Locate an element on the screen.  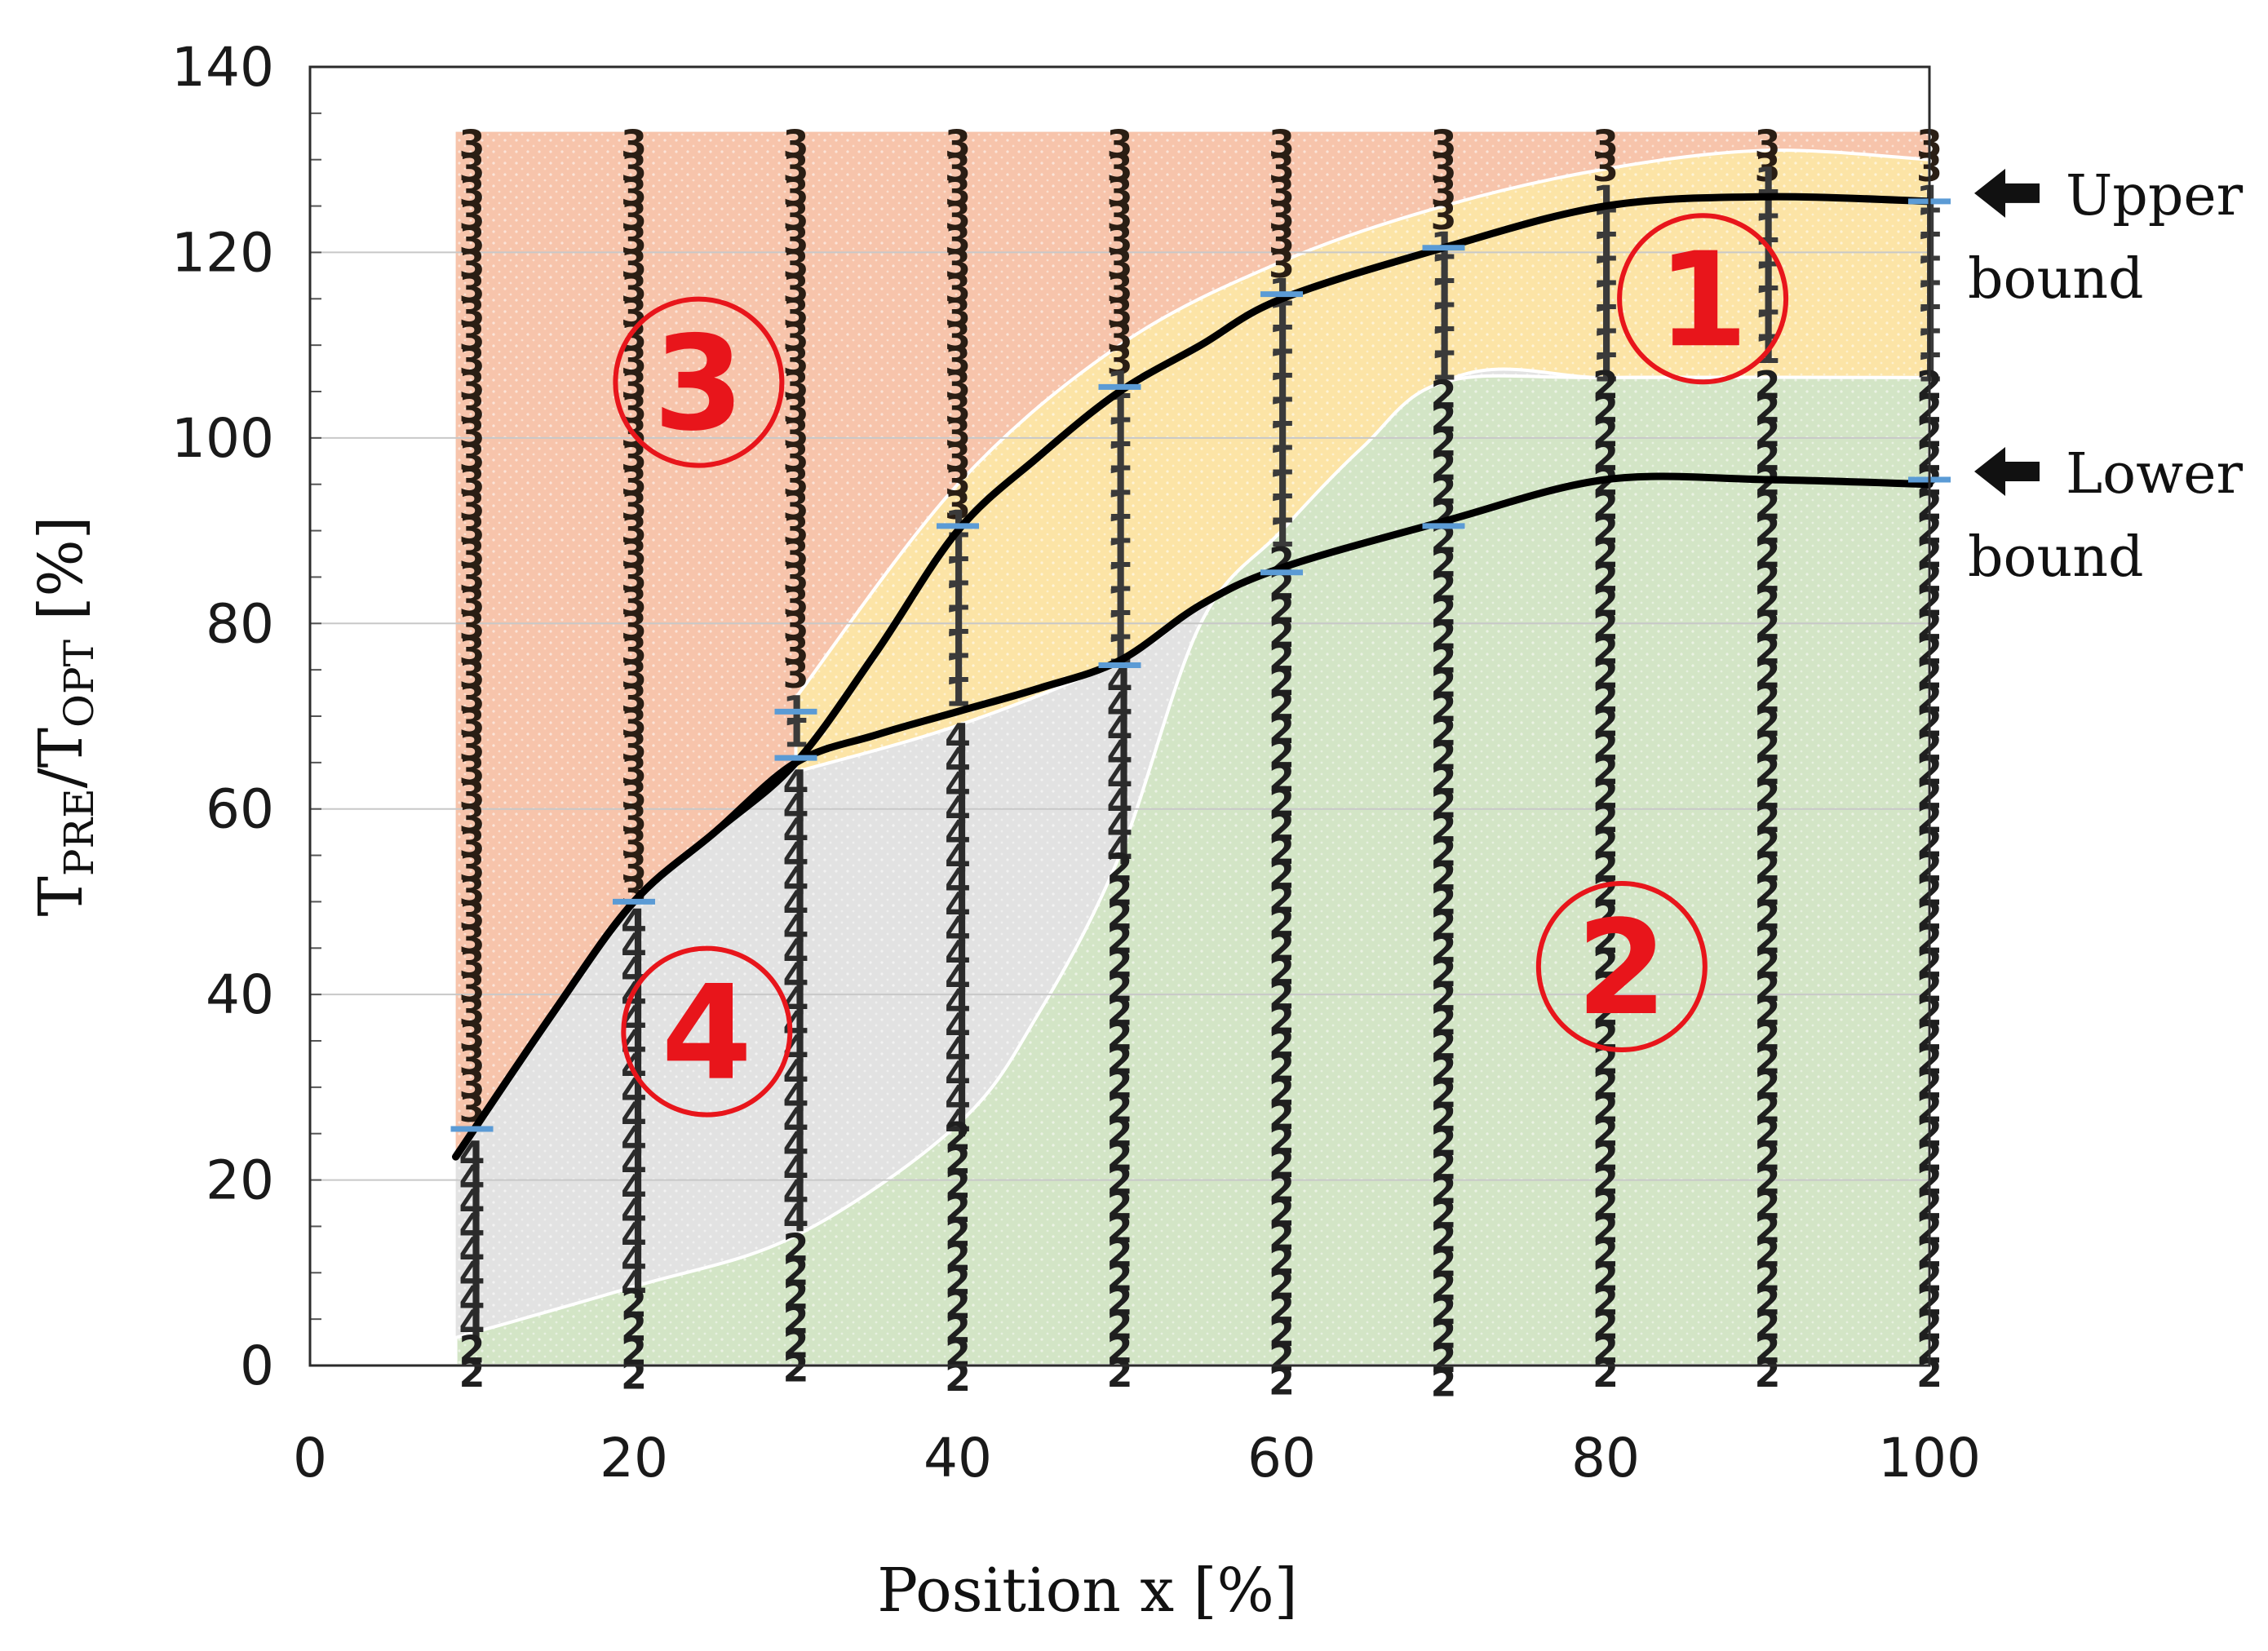
region-label-3: 3 is located at coordinates (698, 384).